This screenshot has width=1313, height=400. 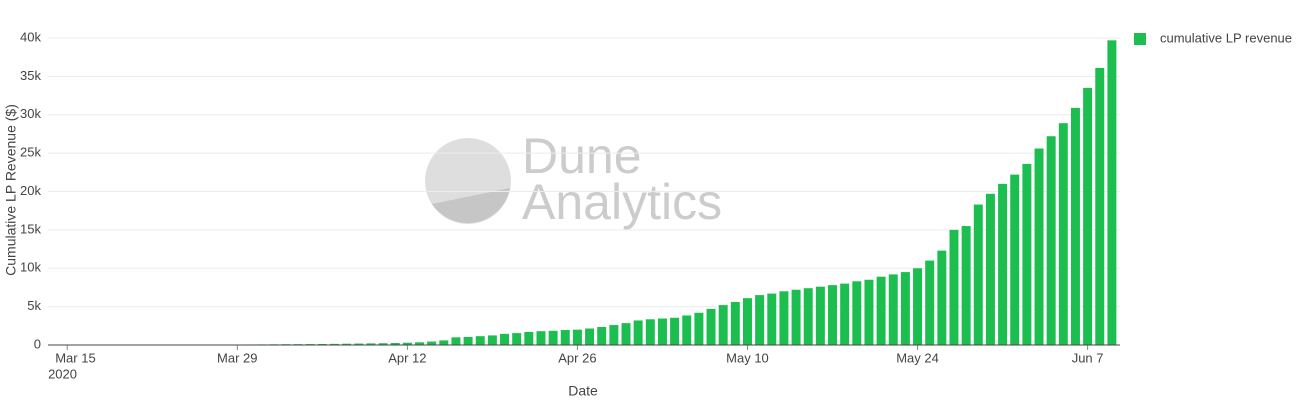 What do you see at coordinates (583, 391) in the screenshot?
I see `x-axis-title: Date` at bounding box center [583, 391].